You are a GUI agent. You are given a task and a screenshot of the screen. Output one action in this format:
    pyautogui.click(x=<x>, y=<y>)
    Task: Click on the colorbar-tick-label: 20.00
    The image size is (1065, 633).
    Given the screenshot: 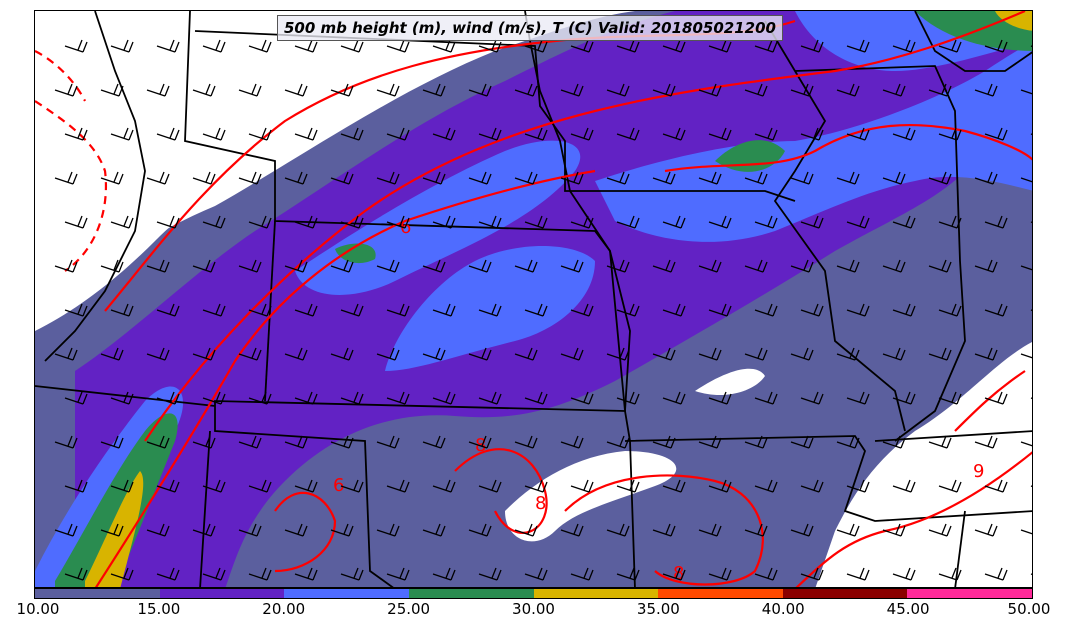 What is the action you would take?
    pyautogui.click(x=284, y=609)
    